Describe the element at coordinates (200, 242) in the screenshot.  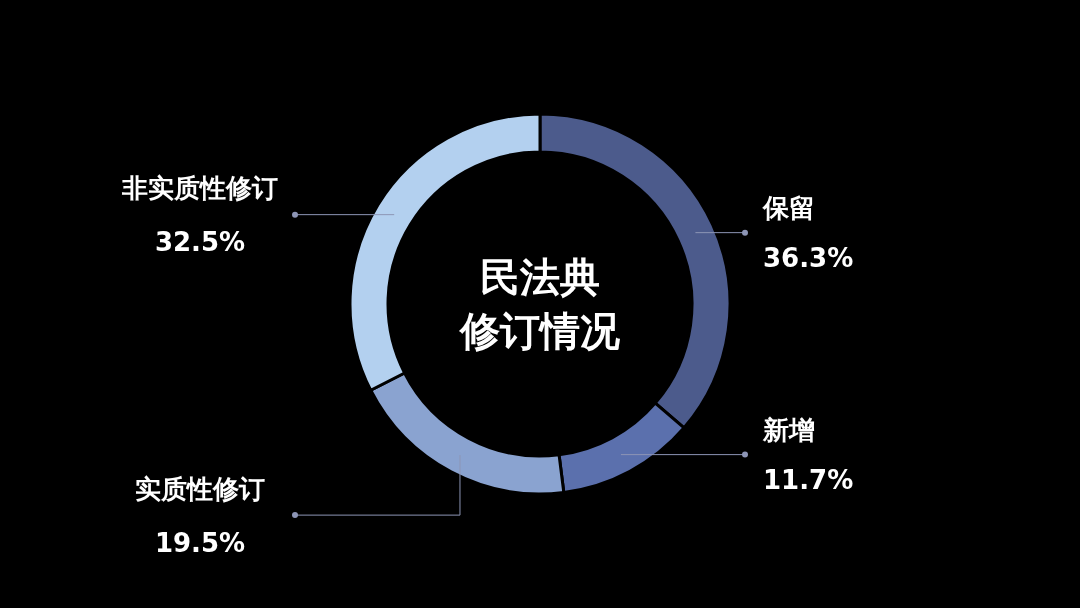
I see `data-label: 32.5%` at that location.